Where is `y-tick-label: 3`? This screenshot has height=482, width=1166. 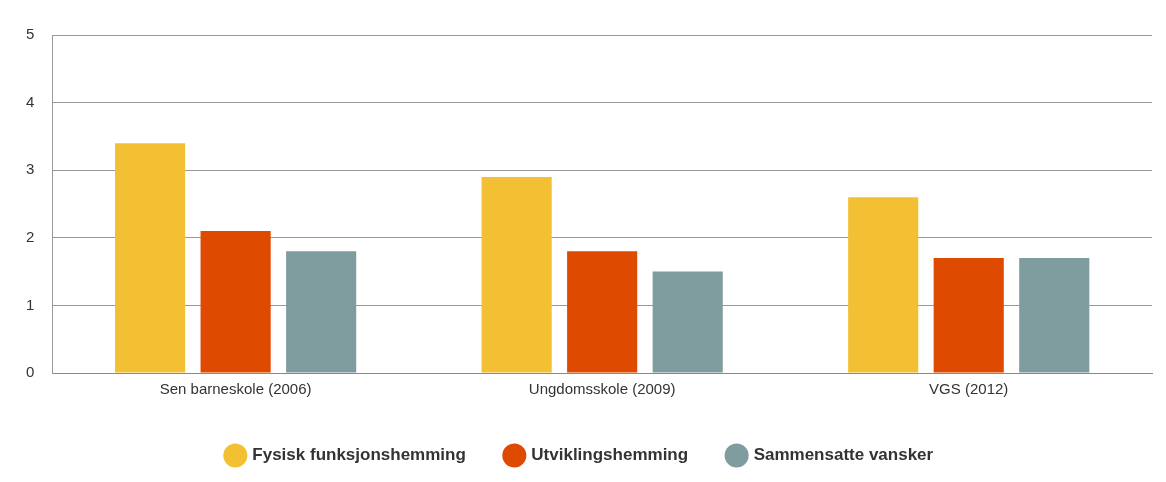
y-tick-label: 3 is located at coordinates (30, 169).